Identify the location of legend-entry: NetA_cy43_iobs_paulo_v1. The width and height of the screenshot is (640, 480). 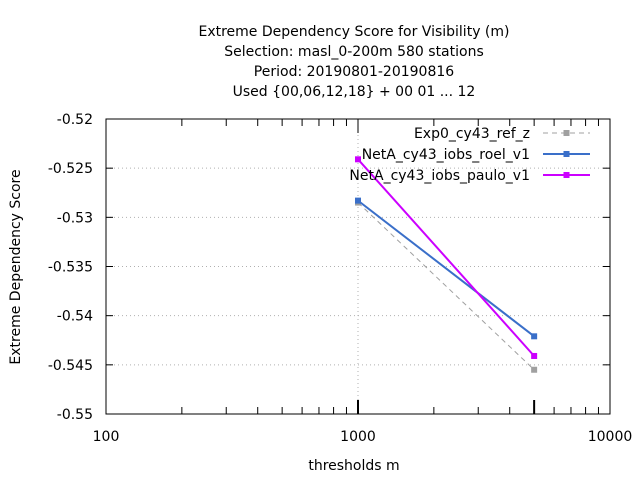
(469, 176).